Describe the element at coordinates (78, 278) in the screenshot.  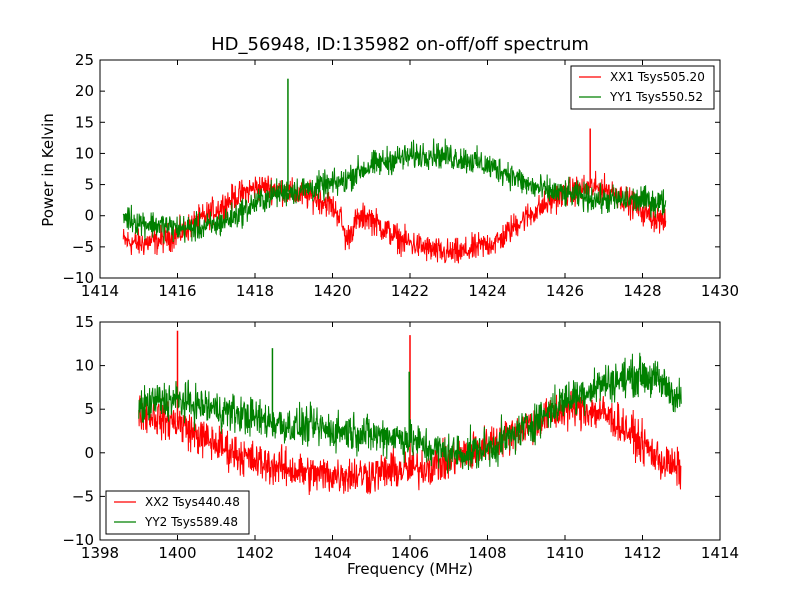
I see `y-tick-label-0-0: −10` at that location.